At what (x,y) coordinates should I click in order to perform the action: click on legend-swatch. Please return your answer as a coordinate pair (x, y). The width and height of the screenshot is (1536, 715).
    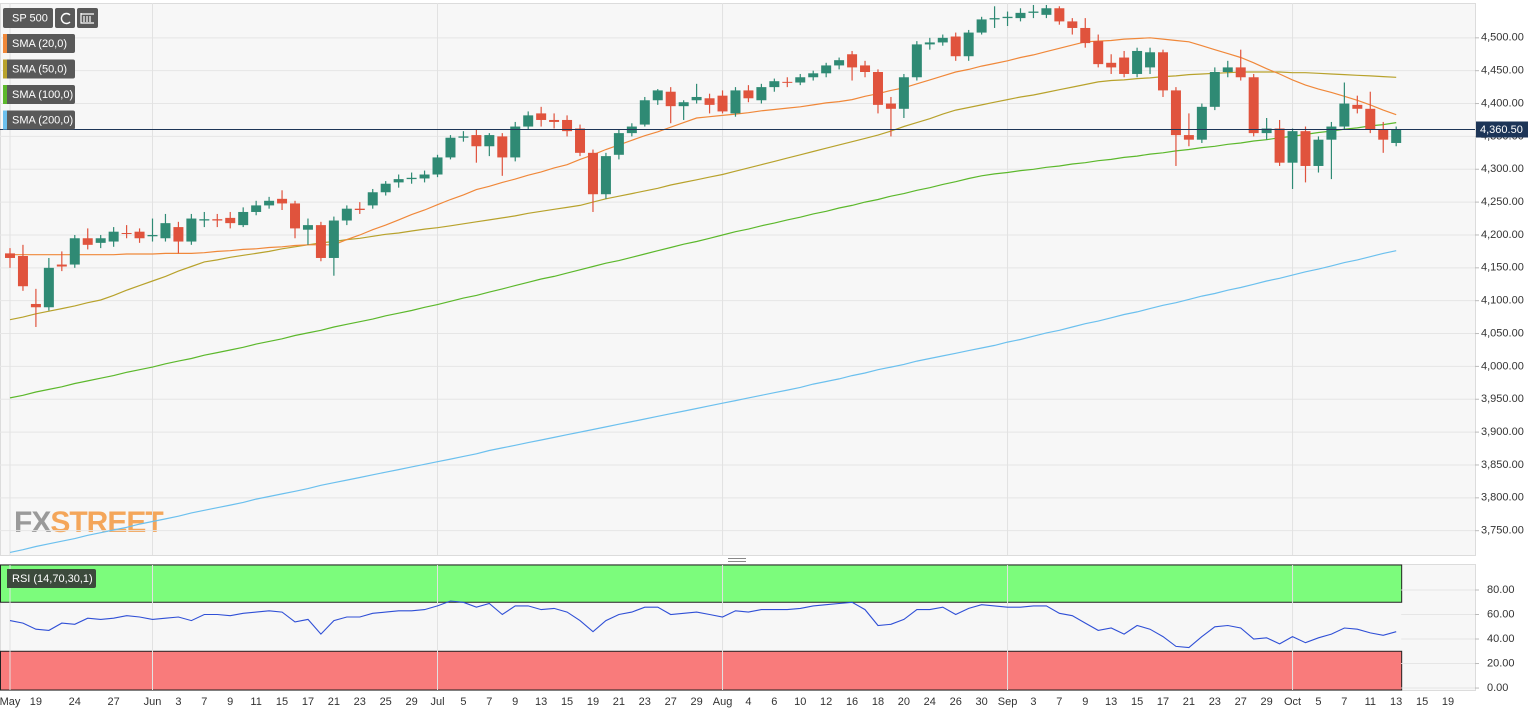
    Looking at the image, I should click on (5, 43).